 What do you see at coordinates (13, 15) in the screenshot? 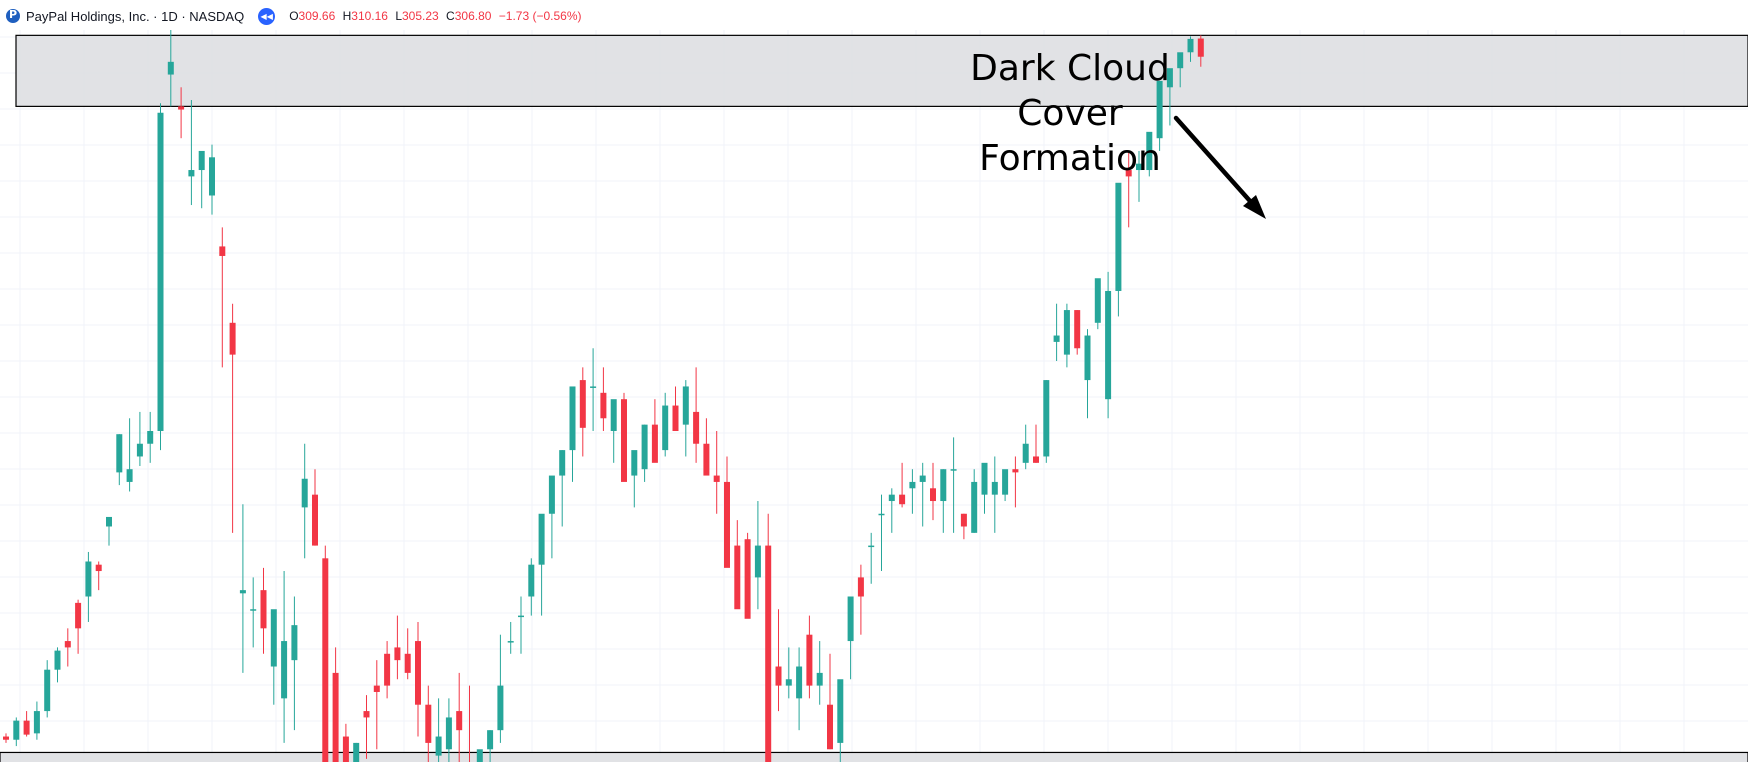
I see `paypal-logo-icon` at bounding box center [13, 15].